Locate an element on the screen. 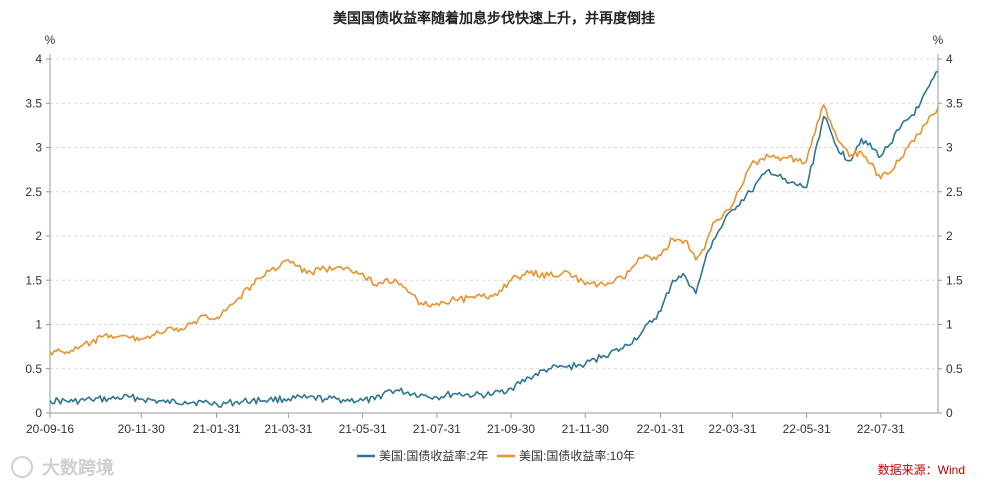 This screenshot has height=486, width=989. y-tick-label-right: 1.5 is located at coordinates (954, 280).